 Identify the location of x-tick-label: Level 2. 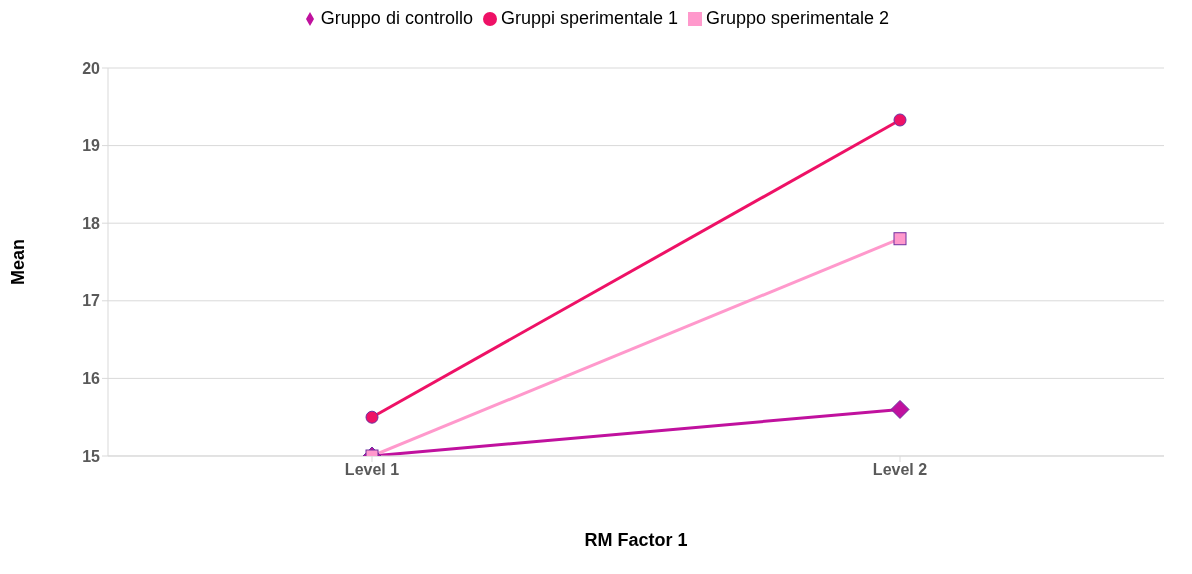
(900, 470).